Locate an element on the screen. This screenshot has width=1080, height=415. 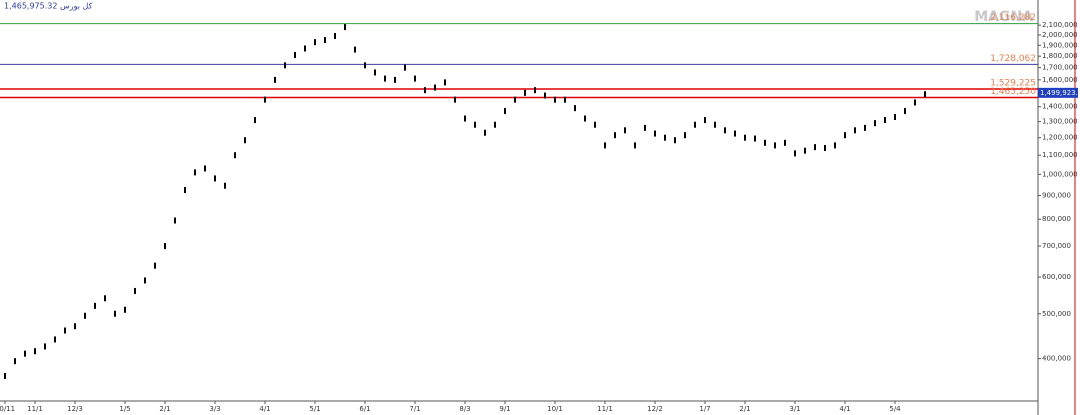
y-tick-label: 2,100,000 is located at coordinates (1060, 25).